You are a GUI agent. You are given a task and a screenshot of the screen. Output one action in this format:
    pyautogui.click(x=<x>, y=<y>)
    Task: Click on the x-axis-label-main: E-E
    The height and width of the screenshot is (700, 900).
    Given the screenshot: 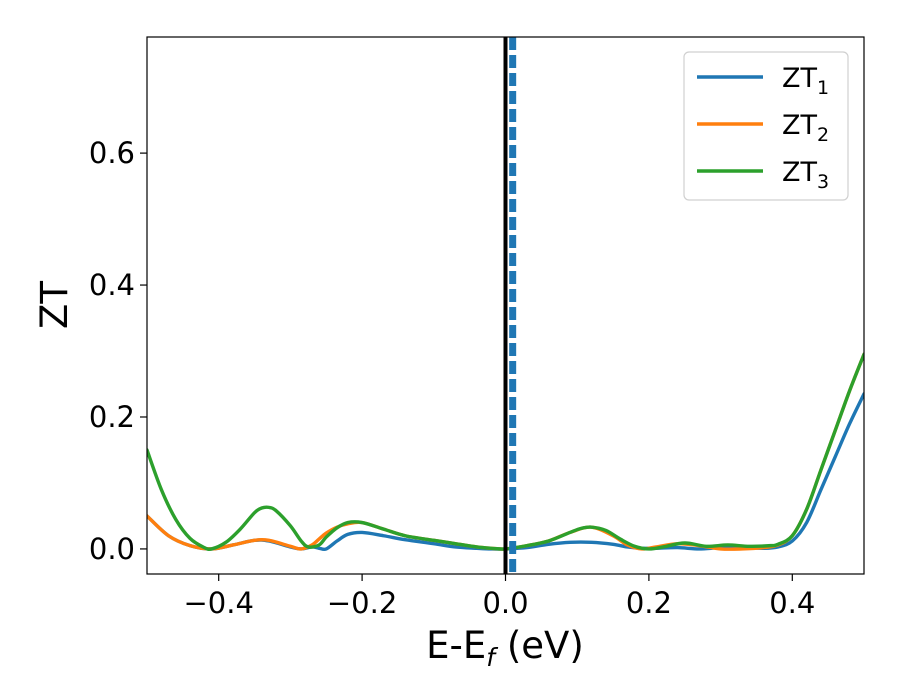 What is the action you would take?
    pyautogui.click(x=456, y=645)
    